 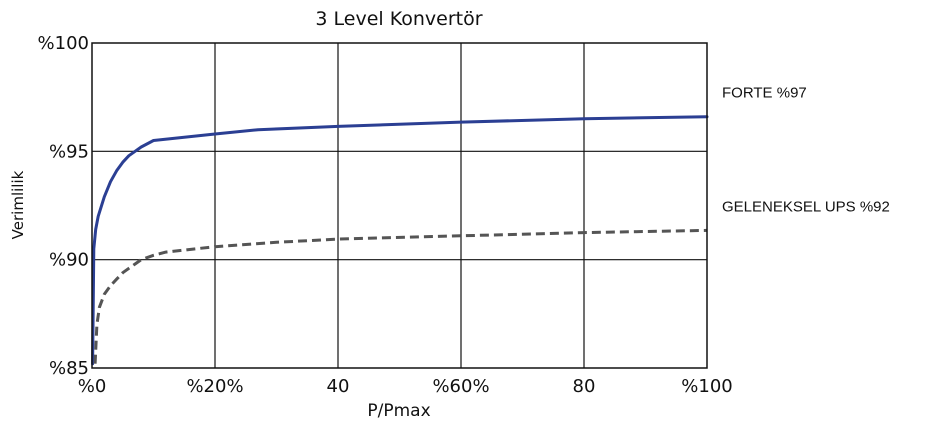 I want to click on x-tick-label: %20%, so click(x=214, y=386).